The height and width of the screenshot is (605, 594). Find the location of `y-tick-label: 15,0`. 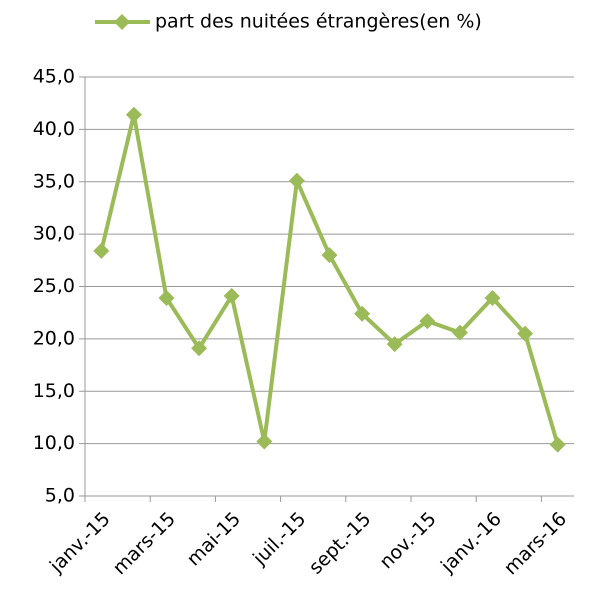

y-tick-label: 15,0 is located at coordinates (54, 391).